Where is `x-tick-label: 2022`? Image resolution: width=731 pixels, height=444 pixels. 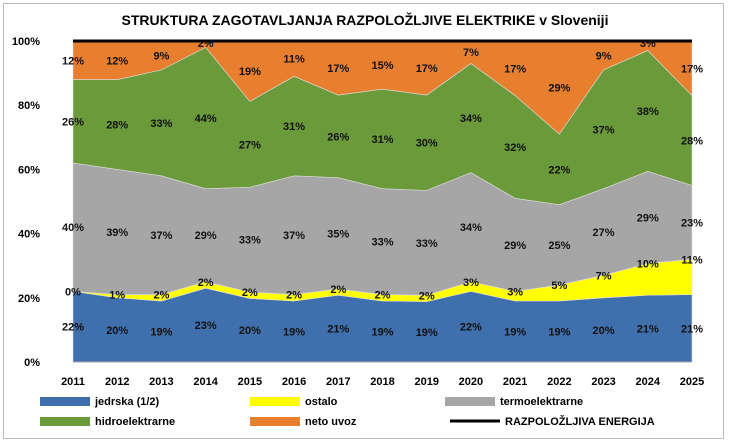
x-tick-label: 2022 is located at coordinates (559, 382).